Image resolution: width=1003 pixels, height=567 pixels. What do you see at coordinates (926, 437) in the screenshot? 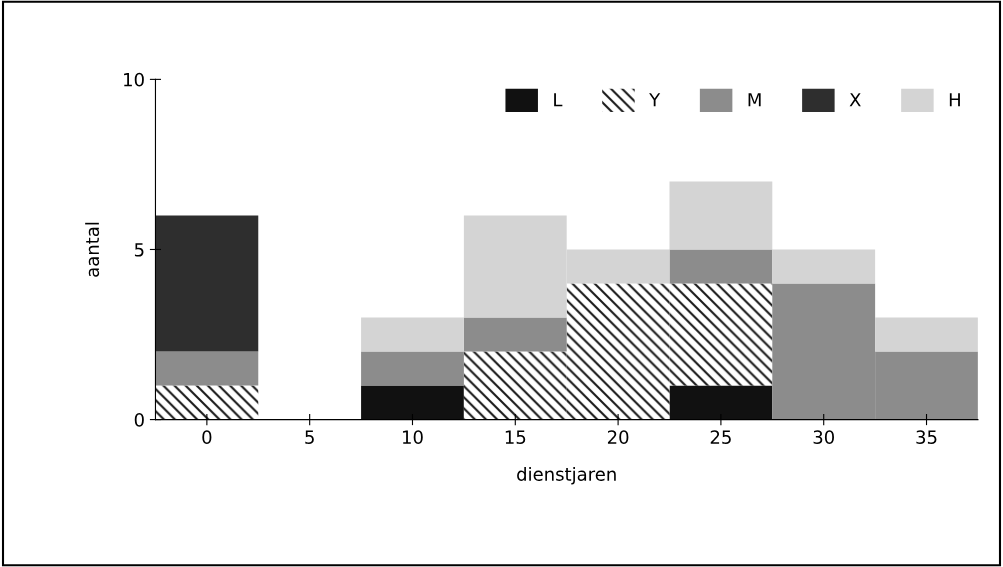
I see `x-tick-label: 35` at bounding box center [926, 437].